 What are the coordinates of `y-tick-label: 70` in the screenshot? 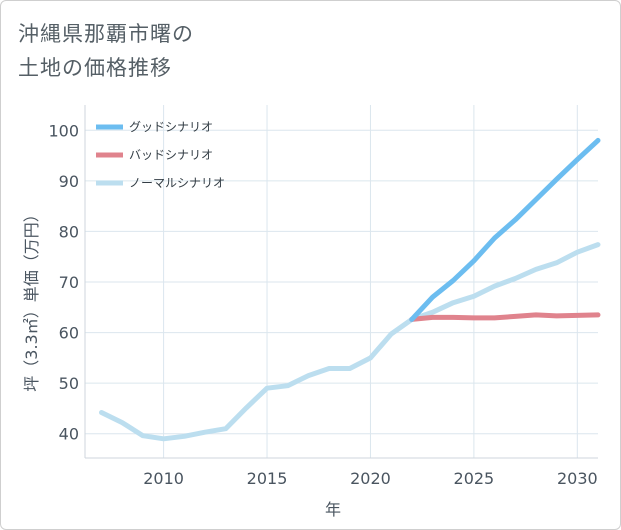 It's located at (69, 282).